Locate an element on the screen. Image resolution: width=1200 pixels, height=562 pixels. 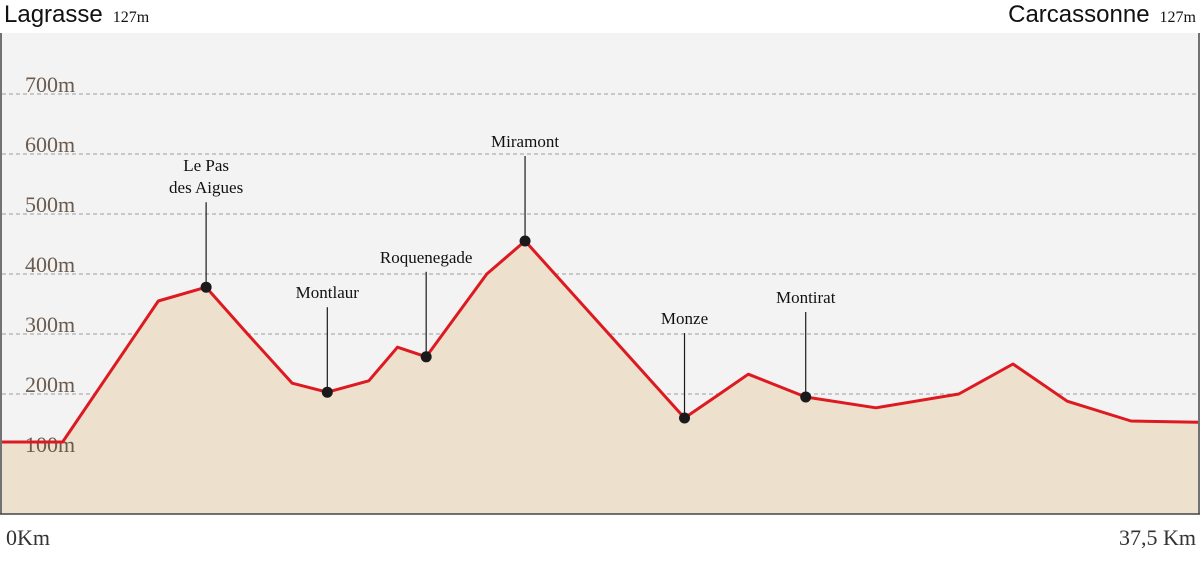
place-marker: Miramont is located at coordinates (525, 189).